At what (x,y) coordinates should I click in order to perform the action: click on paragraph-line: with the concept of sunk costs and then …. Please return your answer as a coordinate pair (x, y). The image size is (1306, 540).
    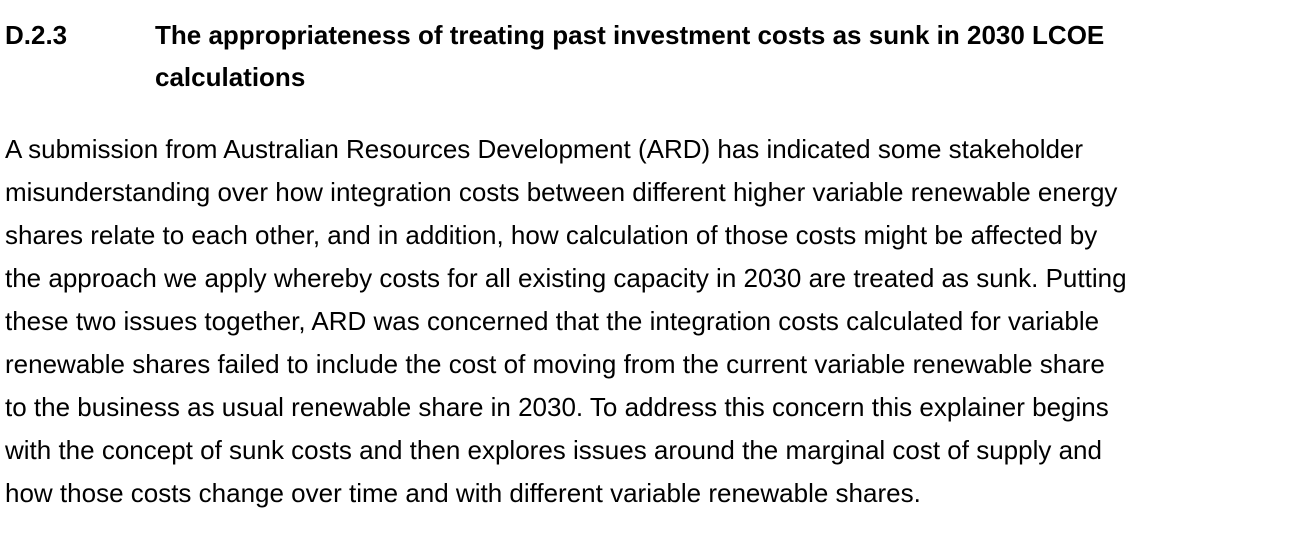
    Looking at the image, I should click on (553, 450).